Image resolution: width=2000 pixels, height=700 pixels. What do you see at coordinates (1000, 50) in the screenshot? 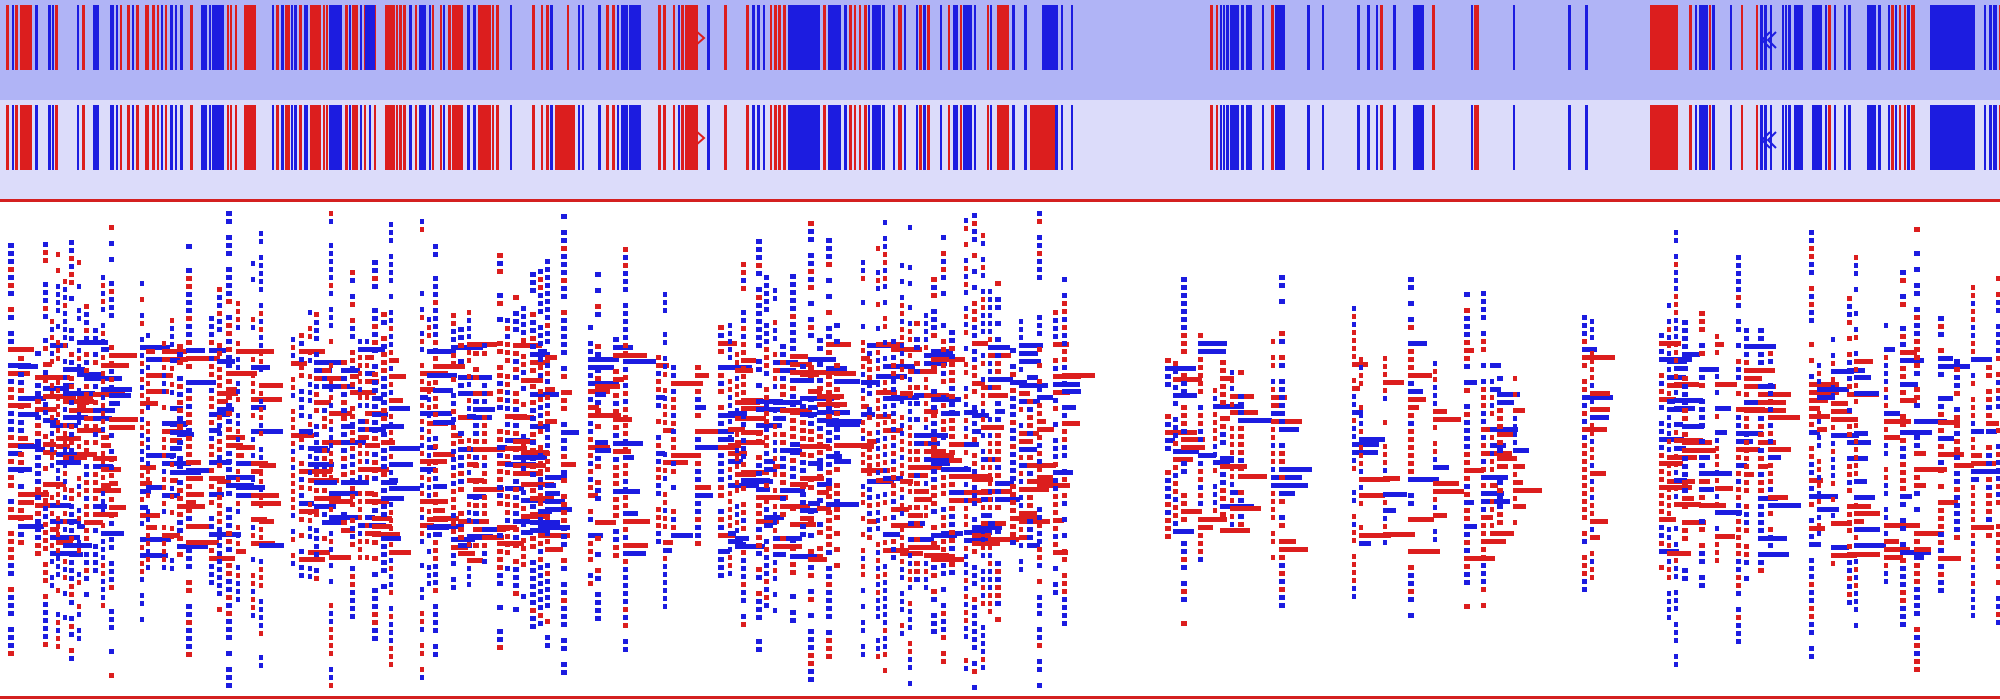
I see `coverage-track` at bounding box center [1000, 50].